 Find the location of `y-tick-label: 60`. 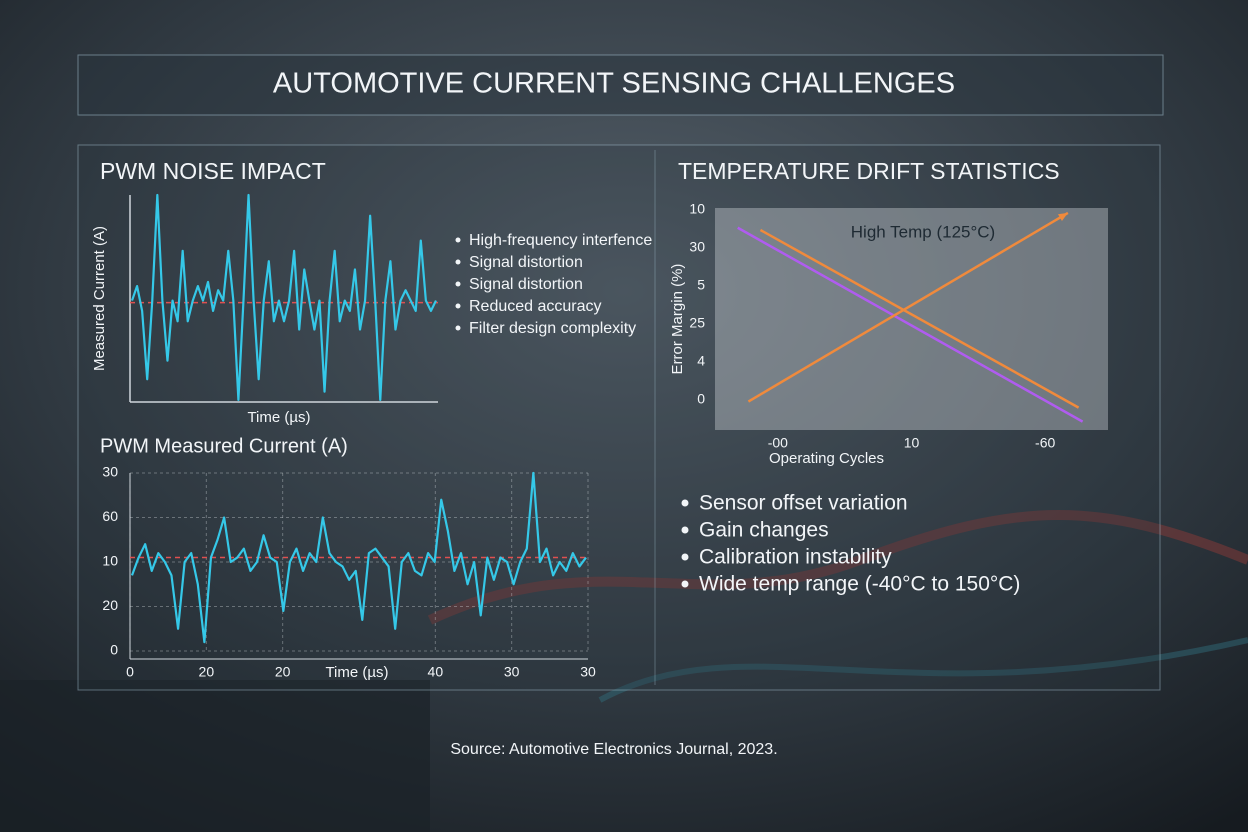

y-tick-label: 60 is located at coordinates (110, 516).